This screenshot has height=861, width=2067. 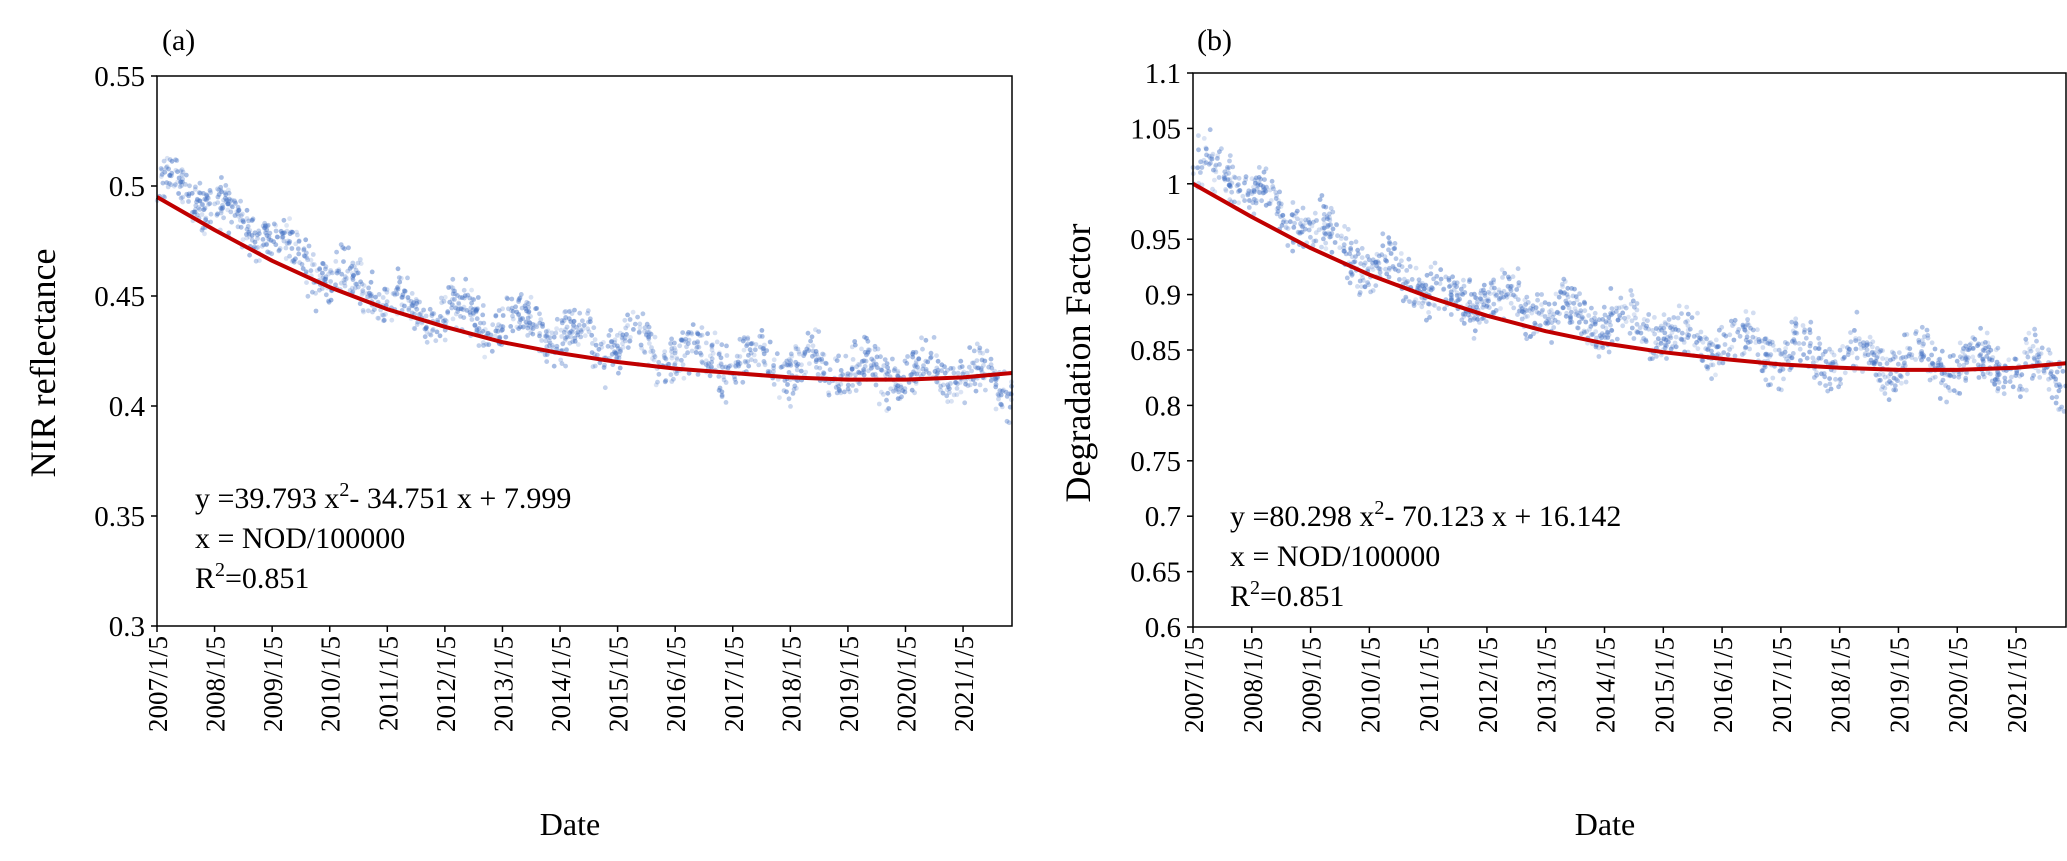 What do you see at coordinates (460, 498) in the screenshot?
I see `panel-a-equation-rest: - 34.751 x + 7.999` at bounding box center [460, 498].